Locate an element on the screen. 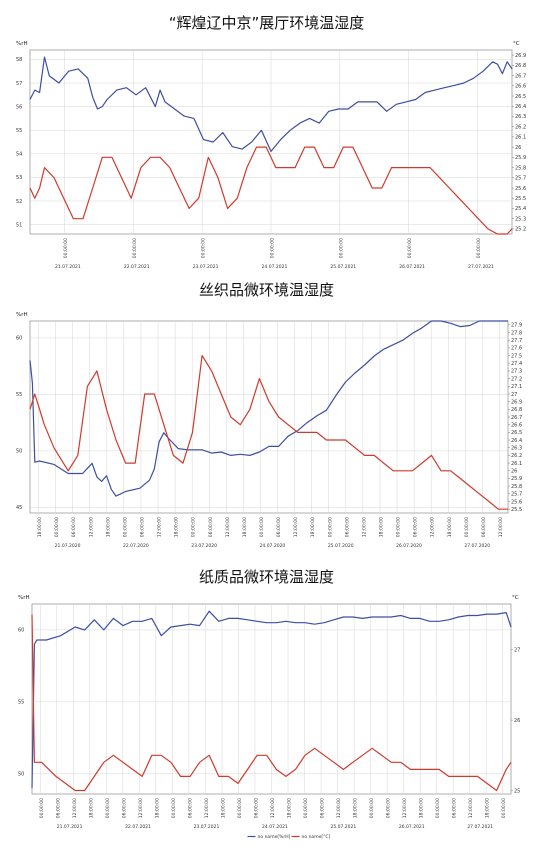 This screenshot has height=852, width=533. y-right-tick: 25.3 is located at coordinates (520, 219).